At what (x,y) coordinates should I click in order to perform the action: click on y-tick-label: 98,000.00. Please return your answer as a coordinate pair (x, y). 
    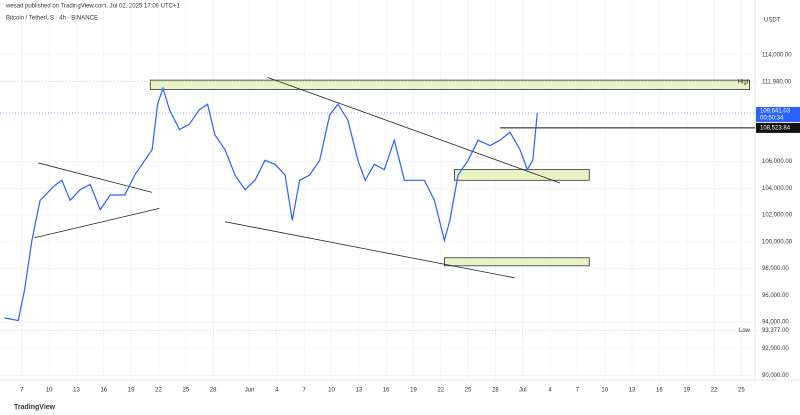
    Looking at the image, I should click on (775, 269).